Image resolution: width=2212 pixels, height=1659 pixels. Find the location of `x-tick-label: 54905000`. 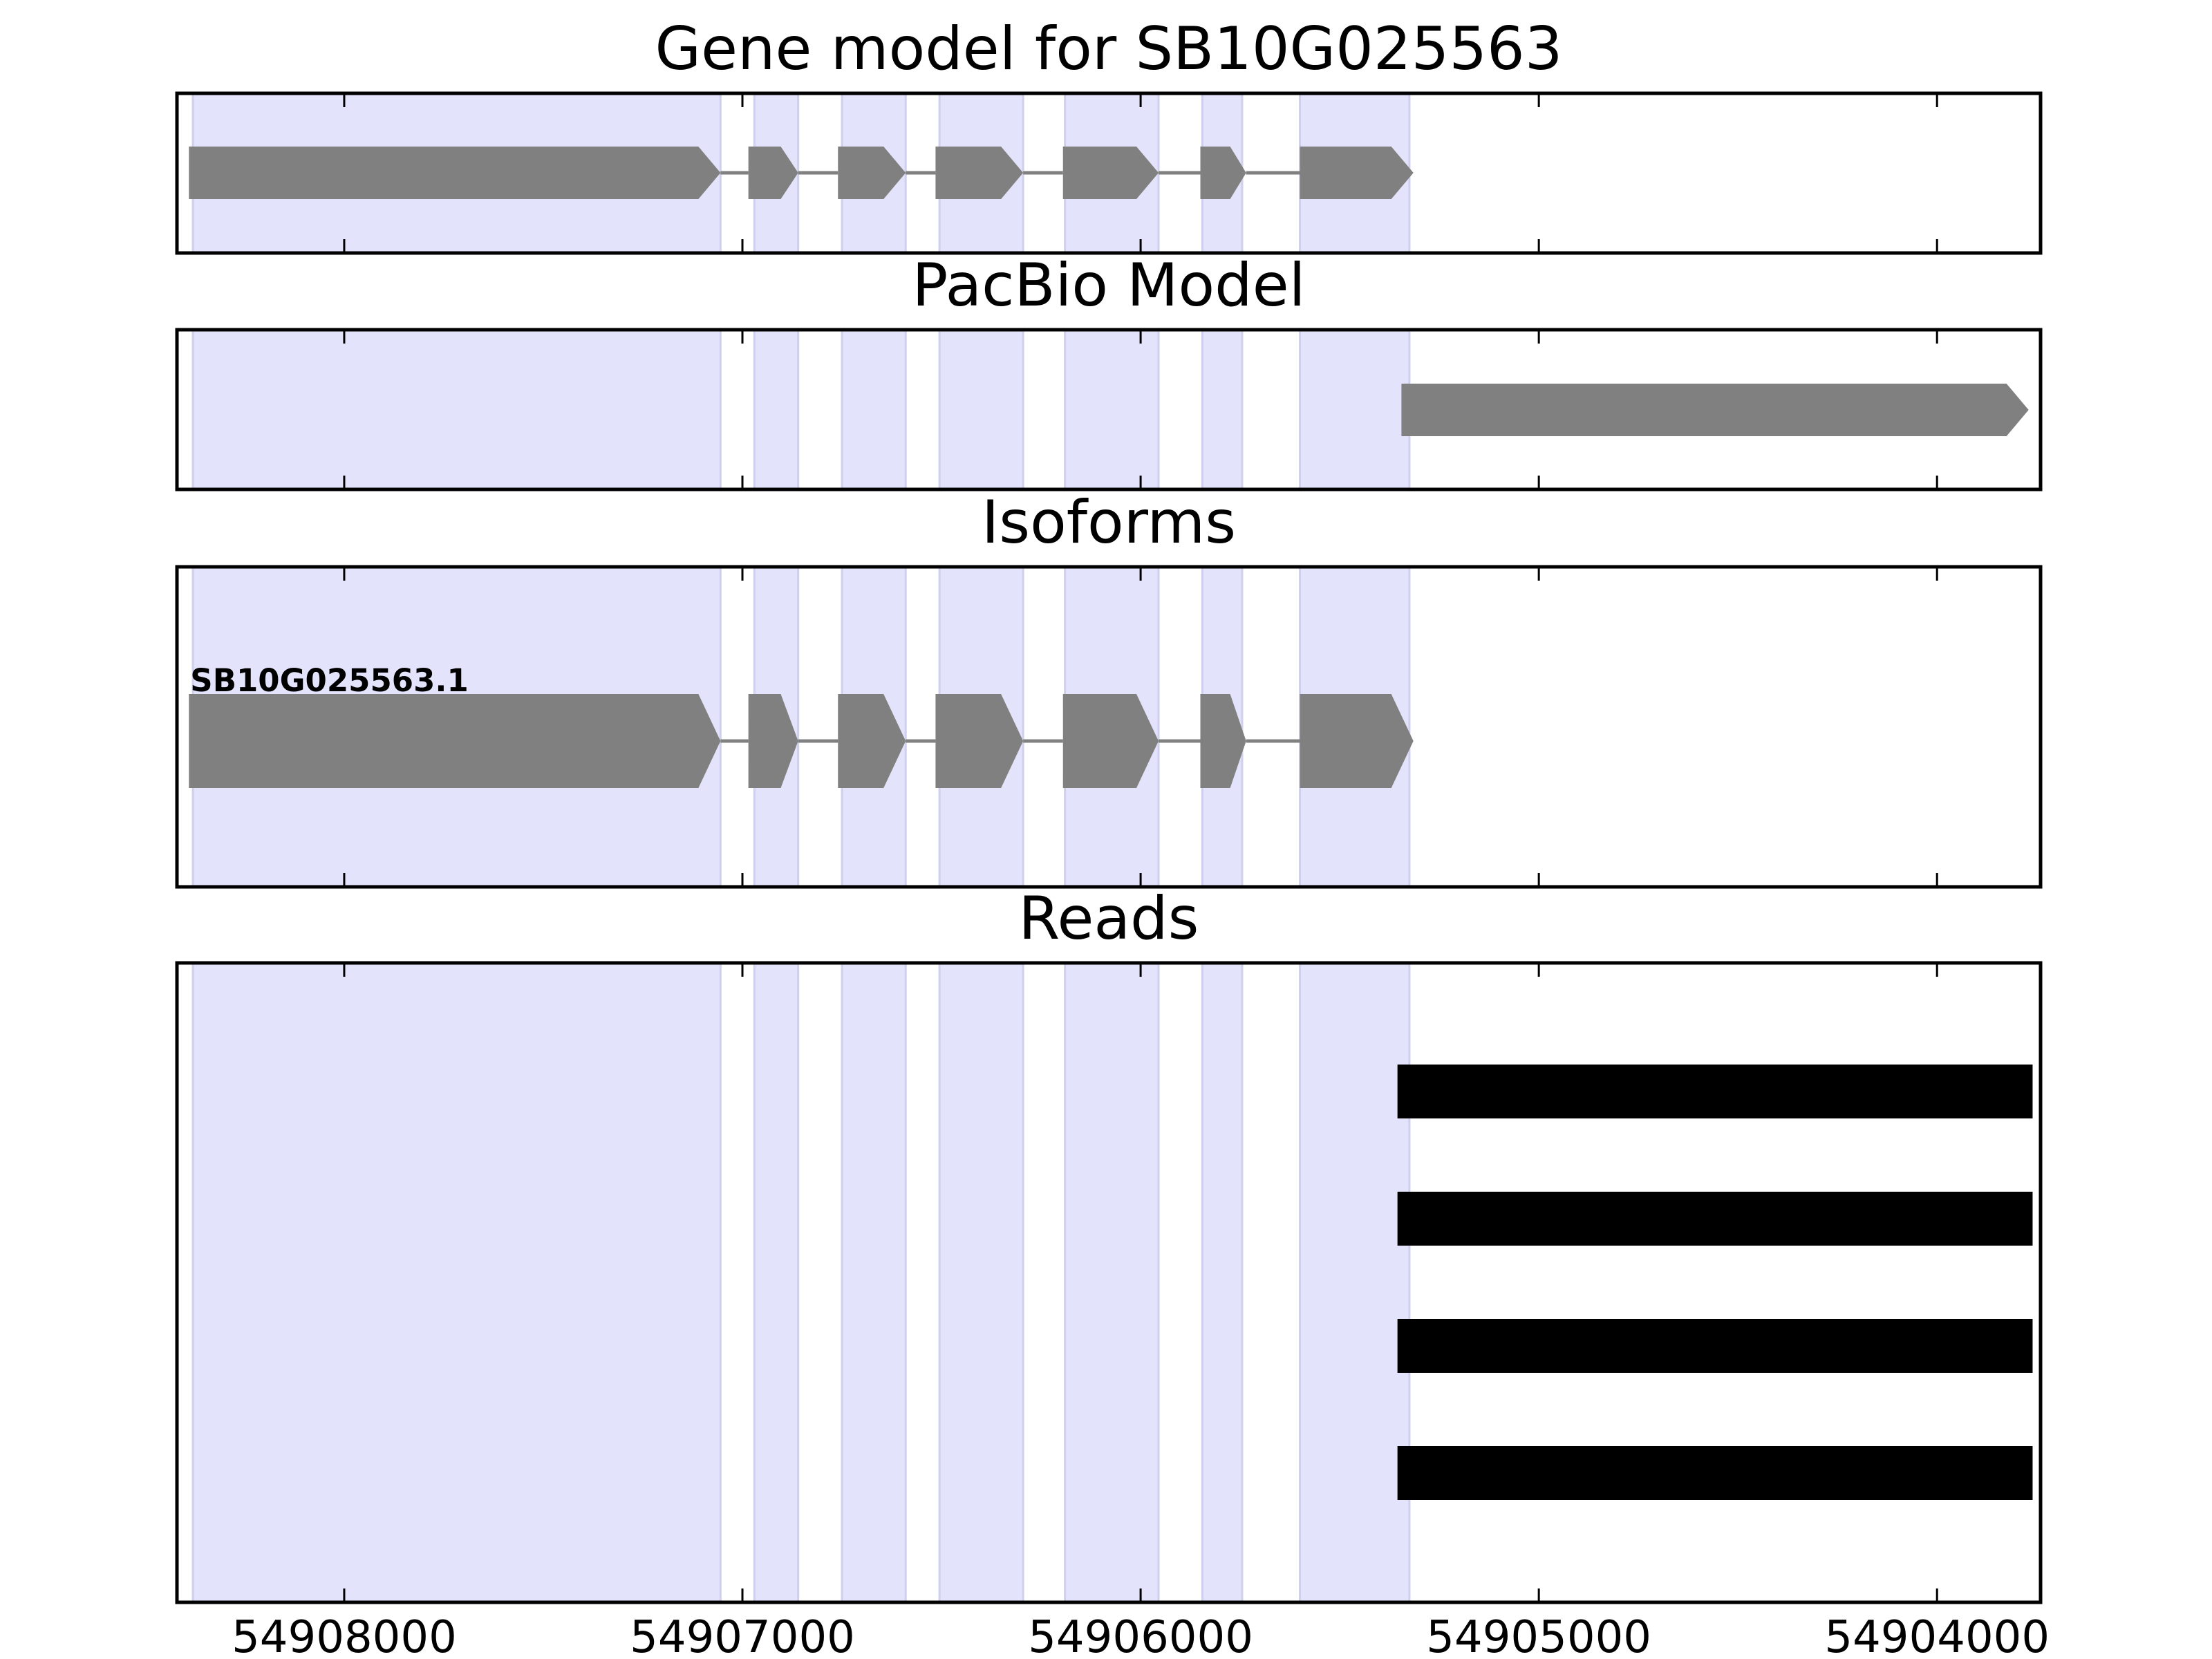

x-tick-label: 54905000 is located at coordinates (1539, 1635).